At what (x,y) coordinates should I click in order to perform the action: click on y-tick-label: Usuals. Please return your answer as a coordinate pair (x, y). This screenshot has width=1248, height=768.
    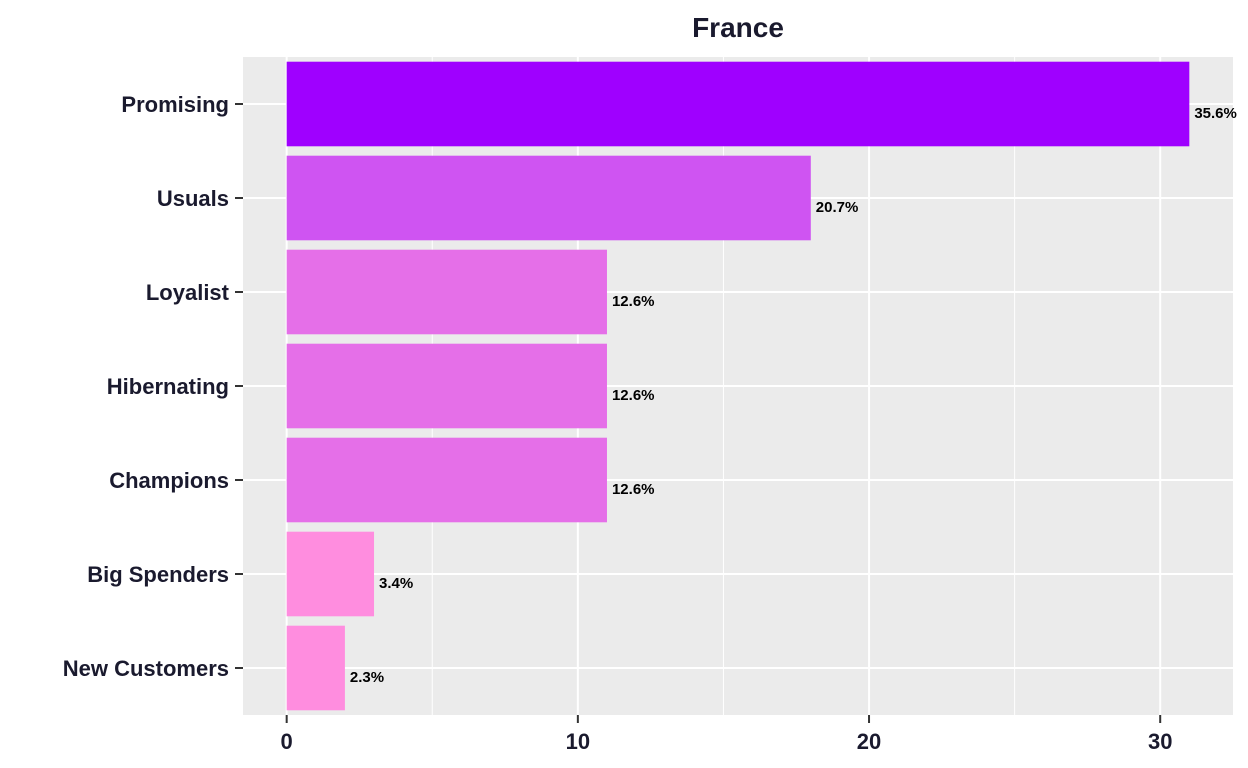
    Looking at the image, I should click on (193, 198).